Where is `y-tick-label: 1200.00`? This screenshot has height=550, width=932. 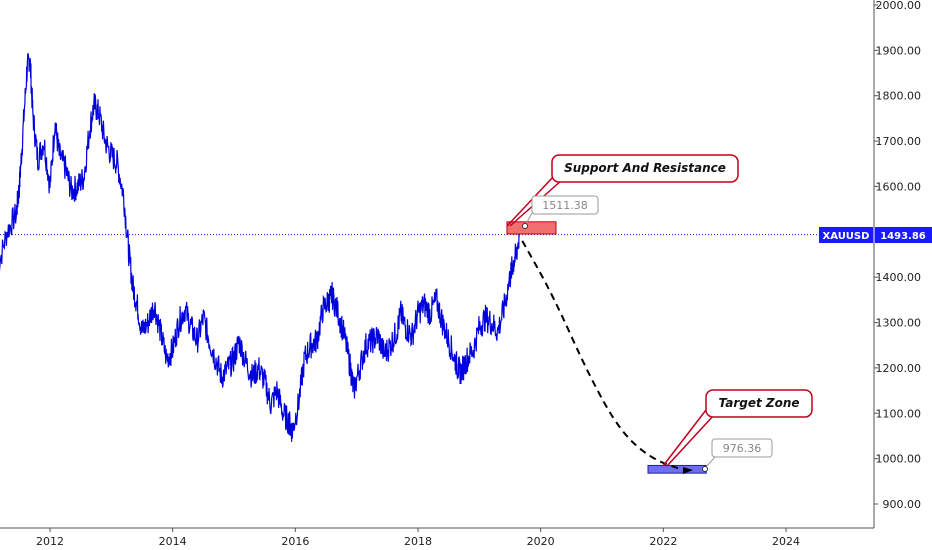 y-tick-label: 1200.00 is located at coordinates (899, 368).